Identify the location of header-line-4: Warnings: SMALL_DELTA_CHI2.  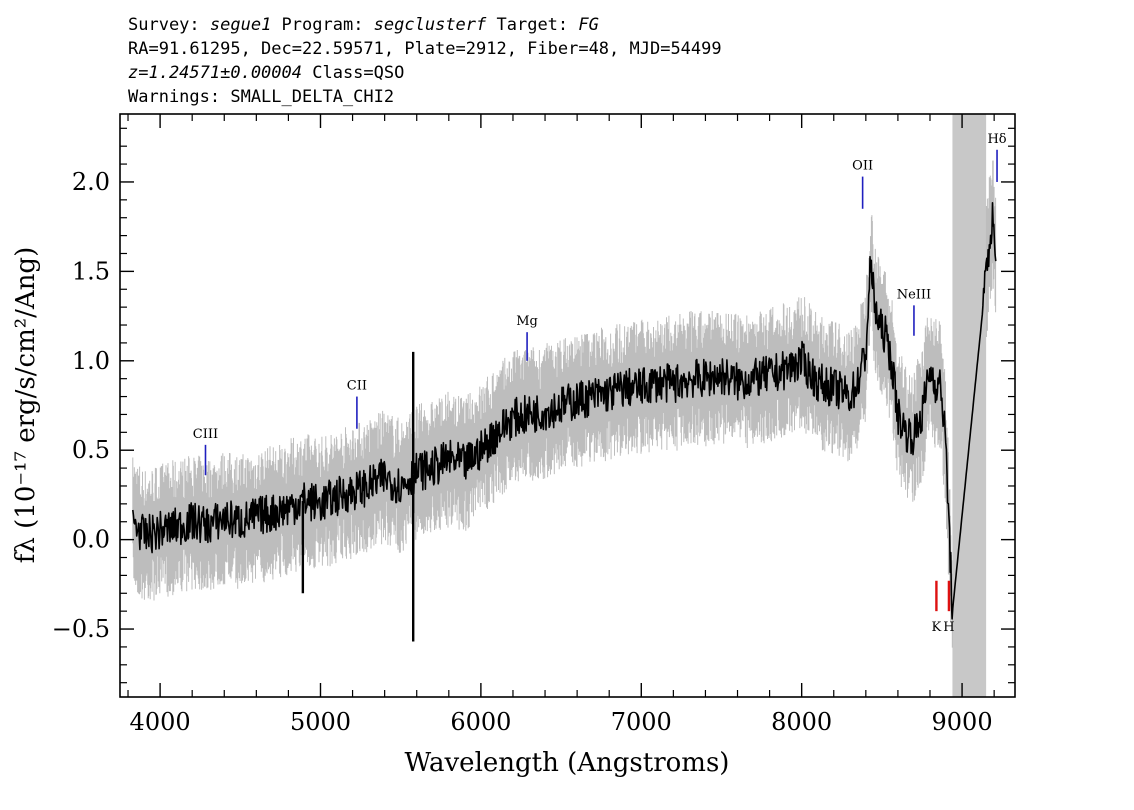
(261, 97).